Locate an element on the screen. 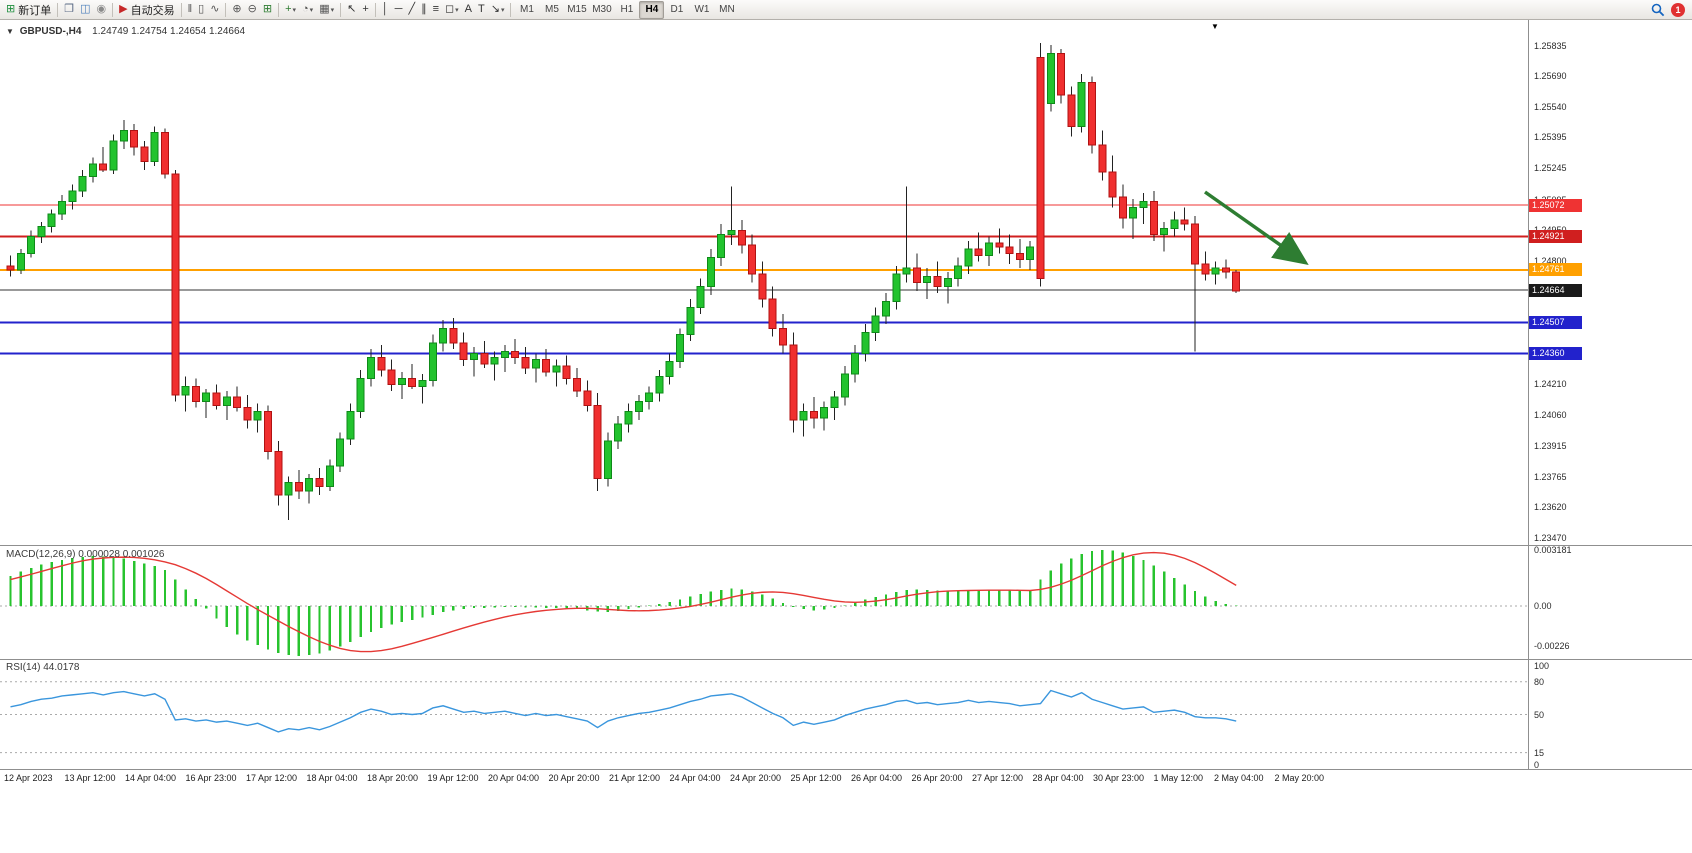 Image resolution: width=1692 pixels, height=853 pixels. auto-trading-button: ▶ 自动交易 is located at coordinates (146, 9).